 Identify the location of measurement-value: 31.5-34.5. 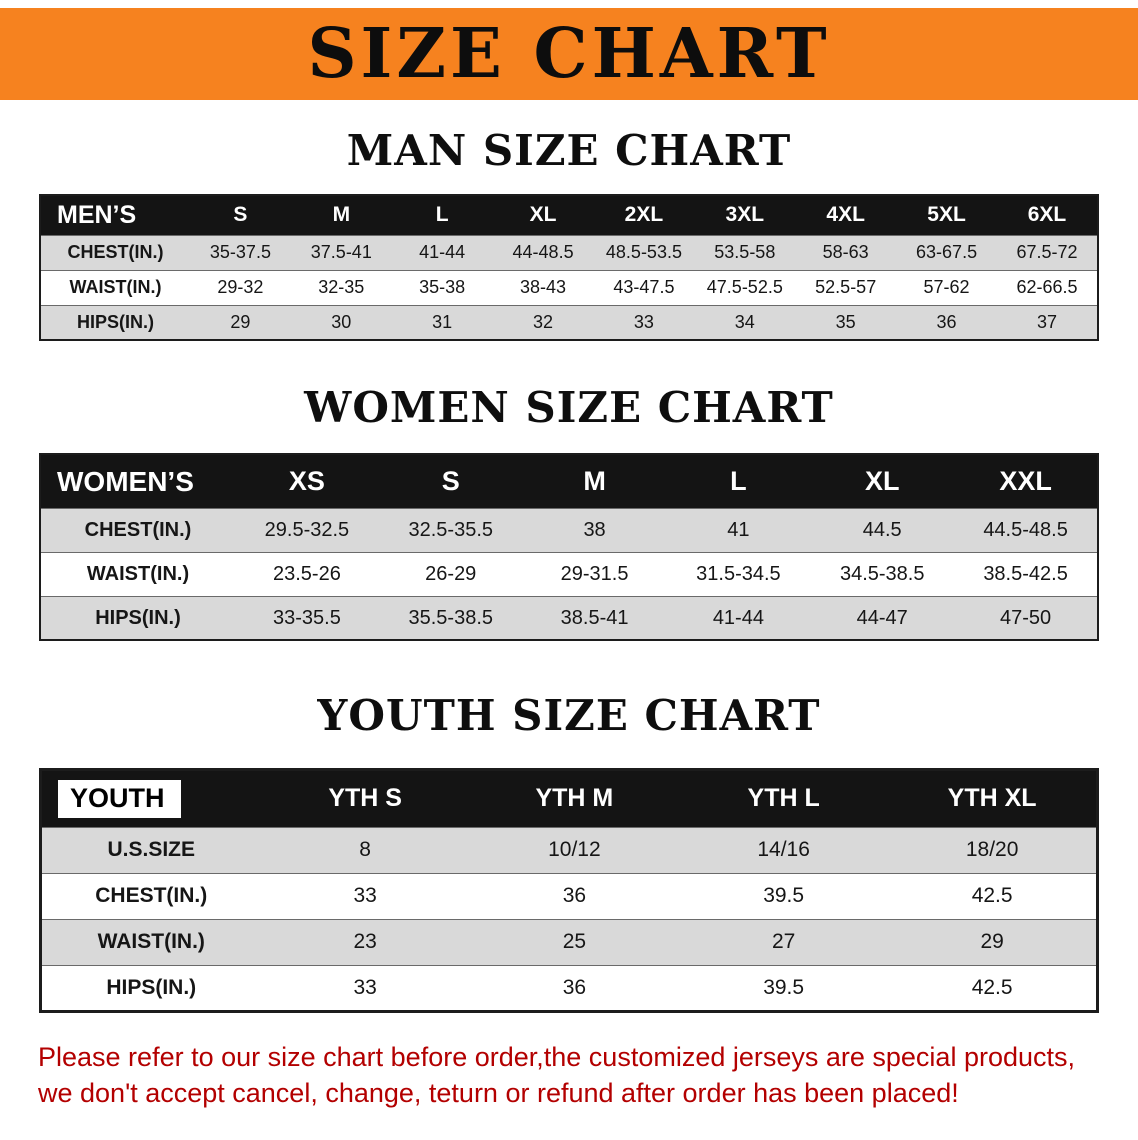
(738, 573).